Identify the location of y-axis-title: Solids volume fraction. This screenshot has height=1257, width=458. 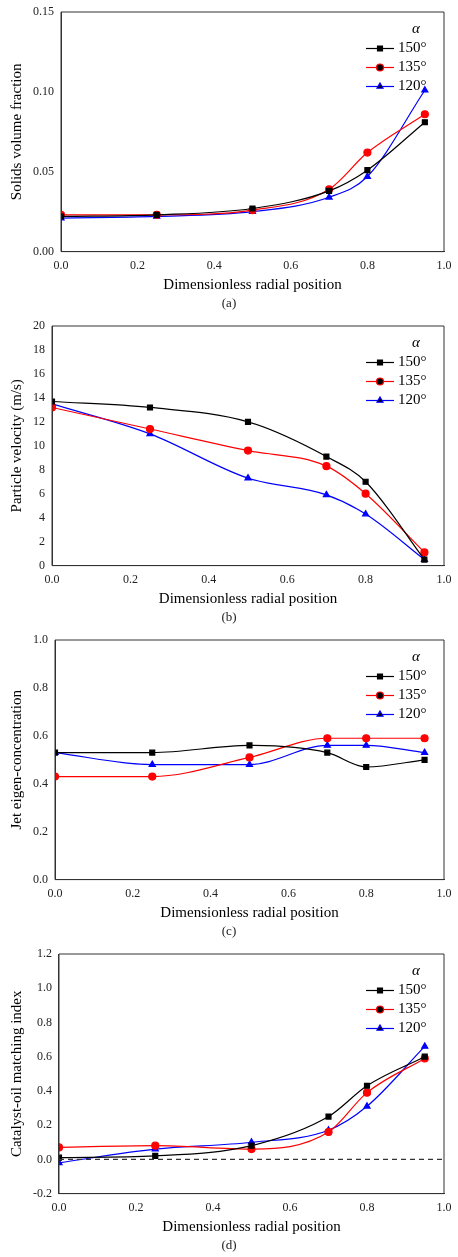
(15, 131).